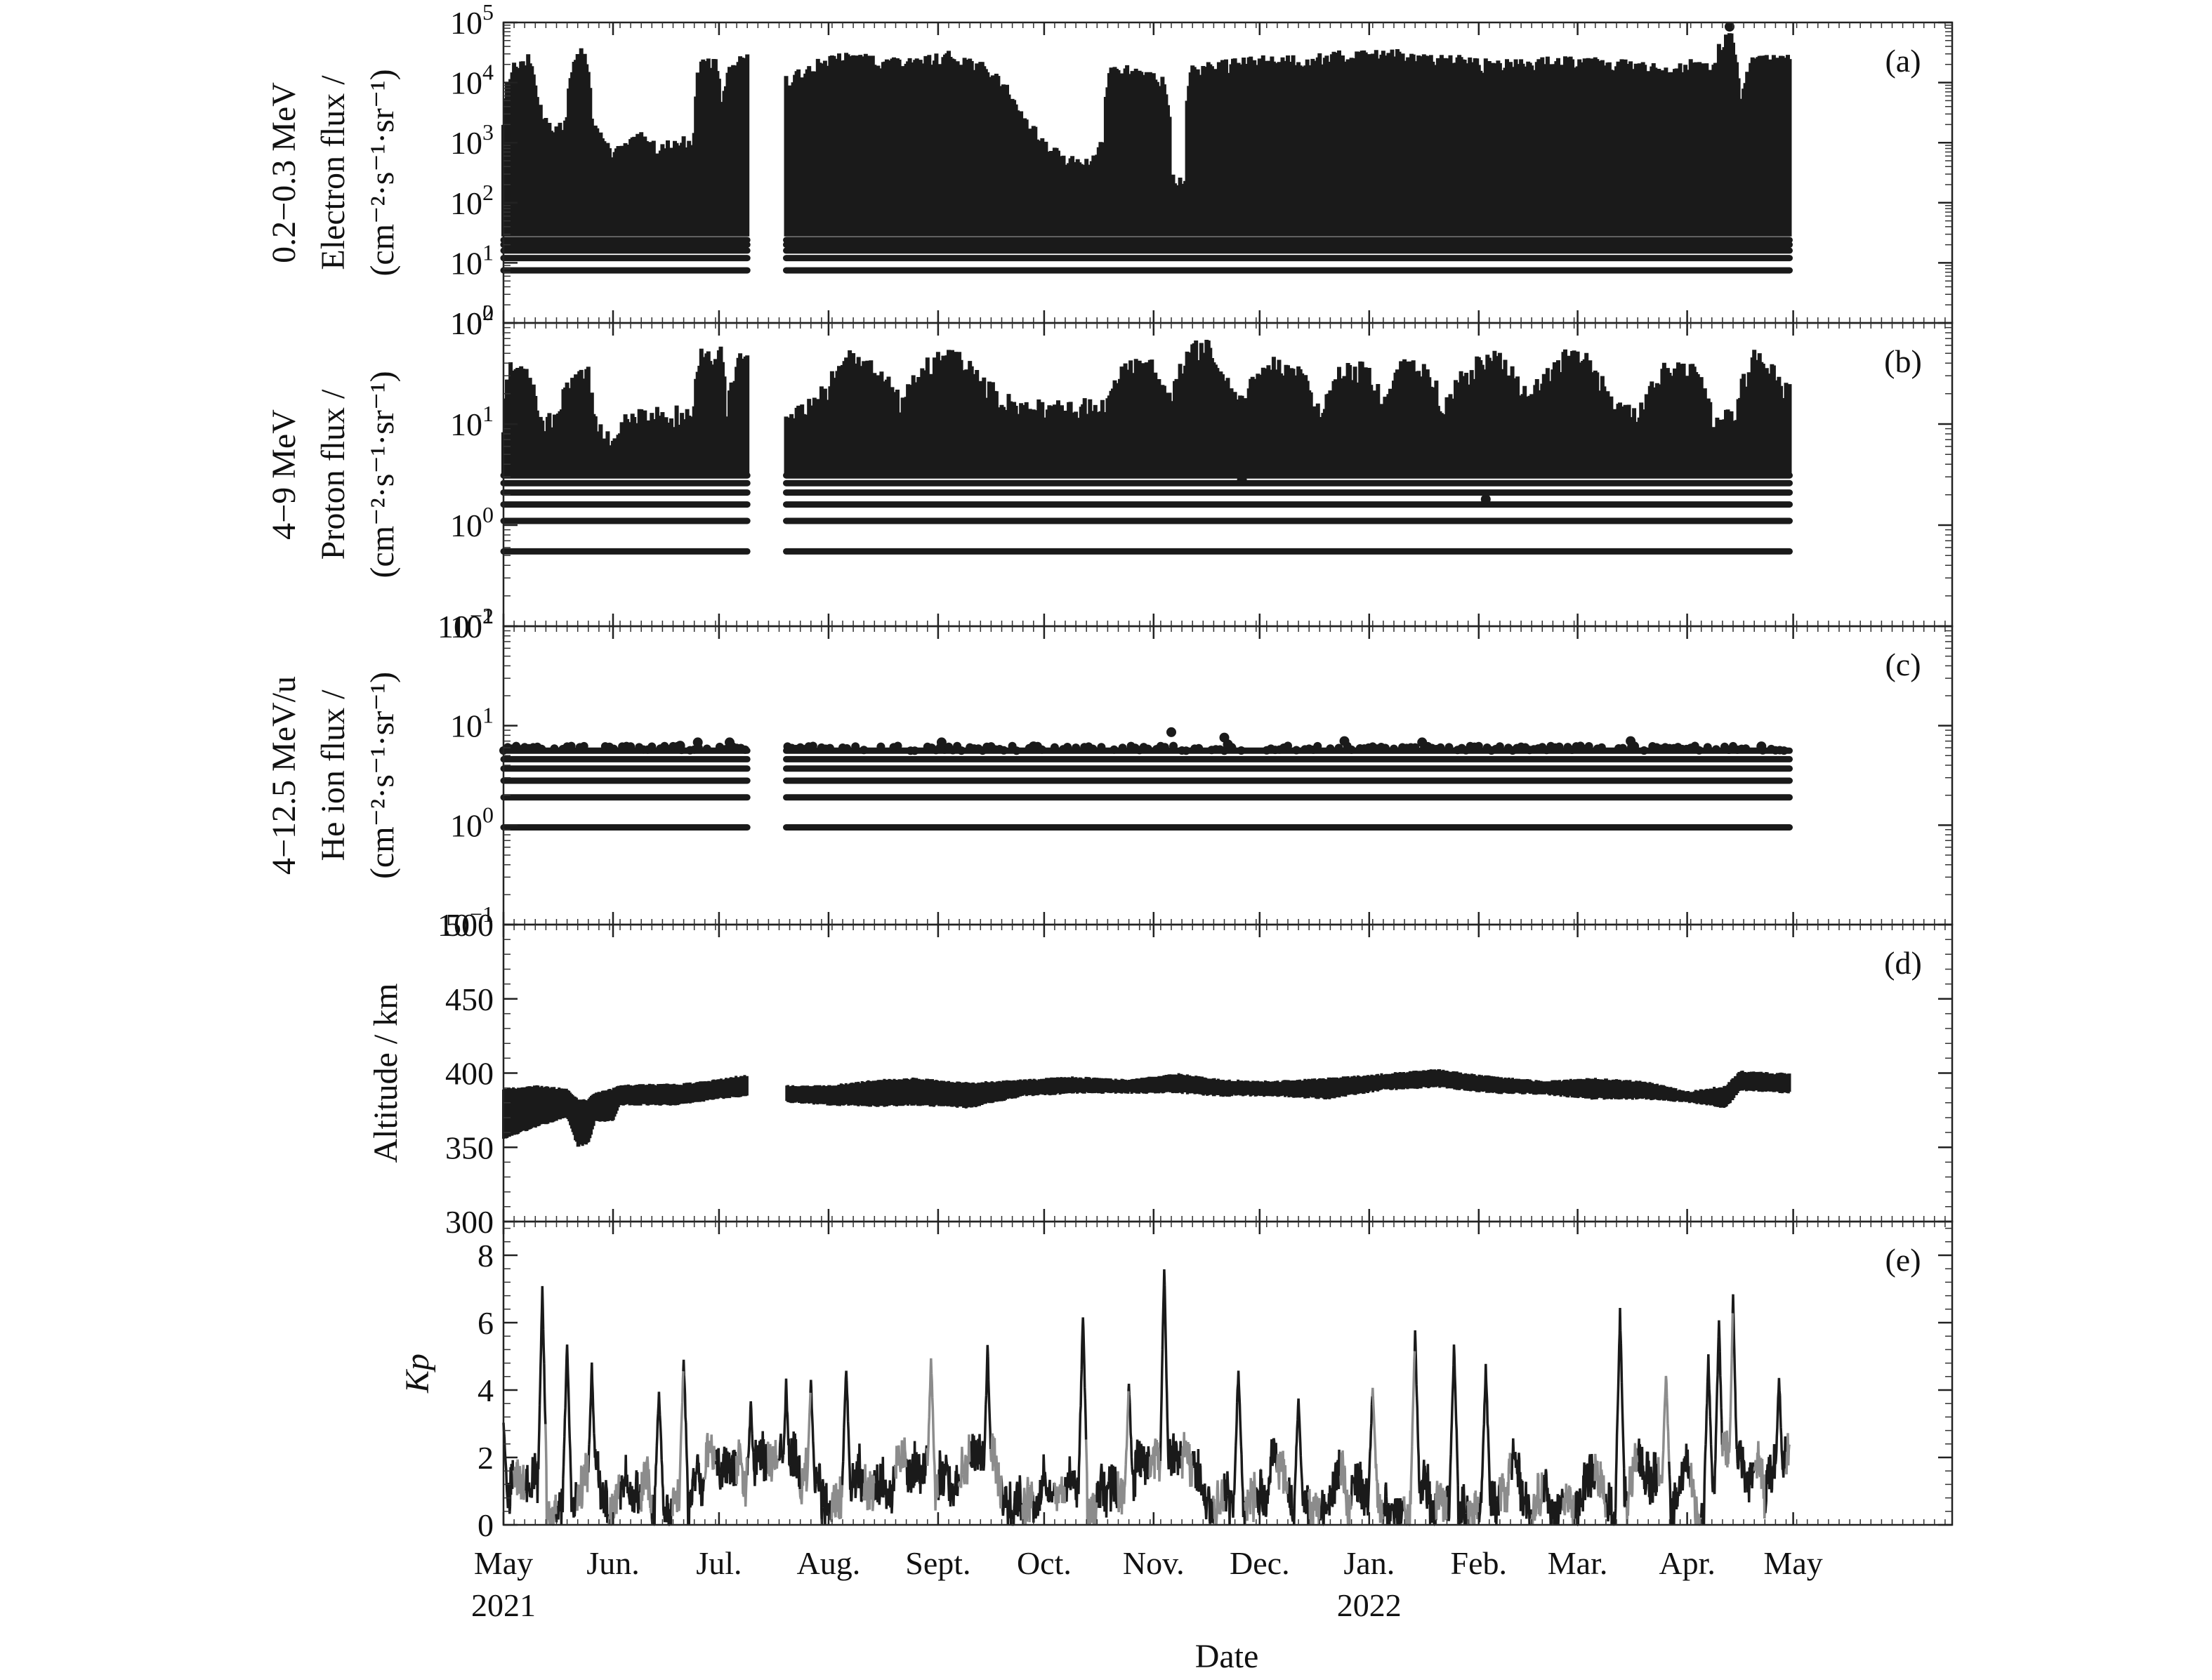  I want to click on panel-b-energy-label: 4−9 MeV, so click(284, 475).